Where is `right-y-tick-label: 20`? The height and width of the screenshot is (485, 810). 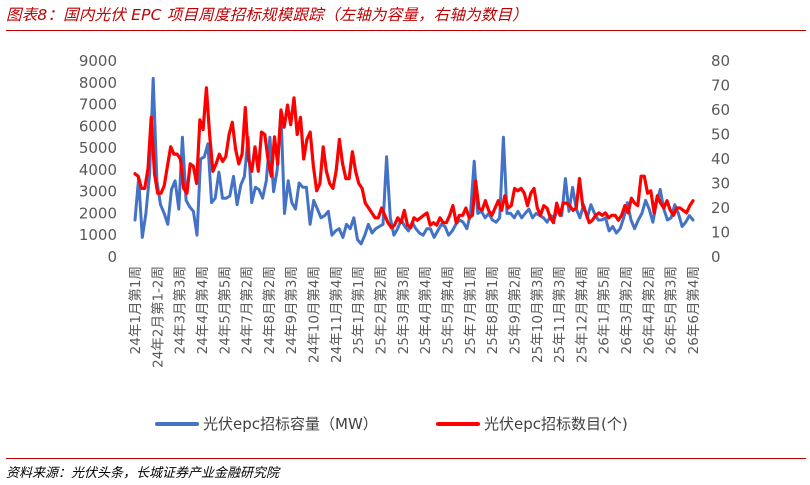
right-y-tick-label: 20 is located at coordinates (720, 208).